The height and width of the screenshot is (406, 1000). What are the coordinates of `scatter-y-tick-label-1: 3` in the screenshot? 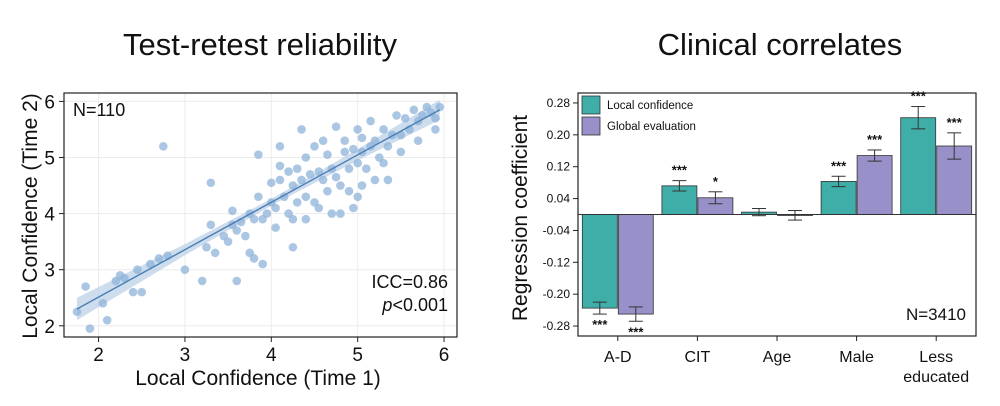 It's located at (49, 271).